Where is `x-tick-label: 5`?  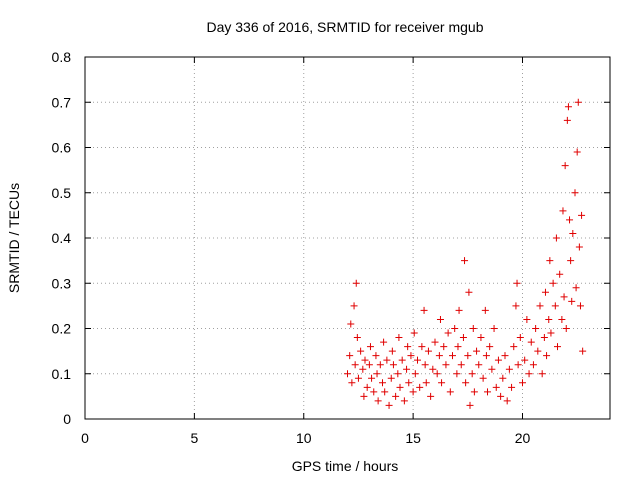 x-tick-label: 5 is located at coordinates (194, 438).